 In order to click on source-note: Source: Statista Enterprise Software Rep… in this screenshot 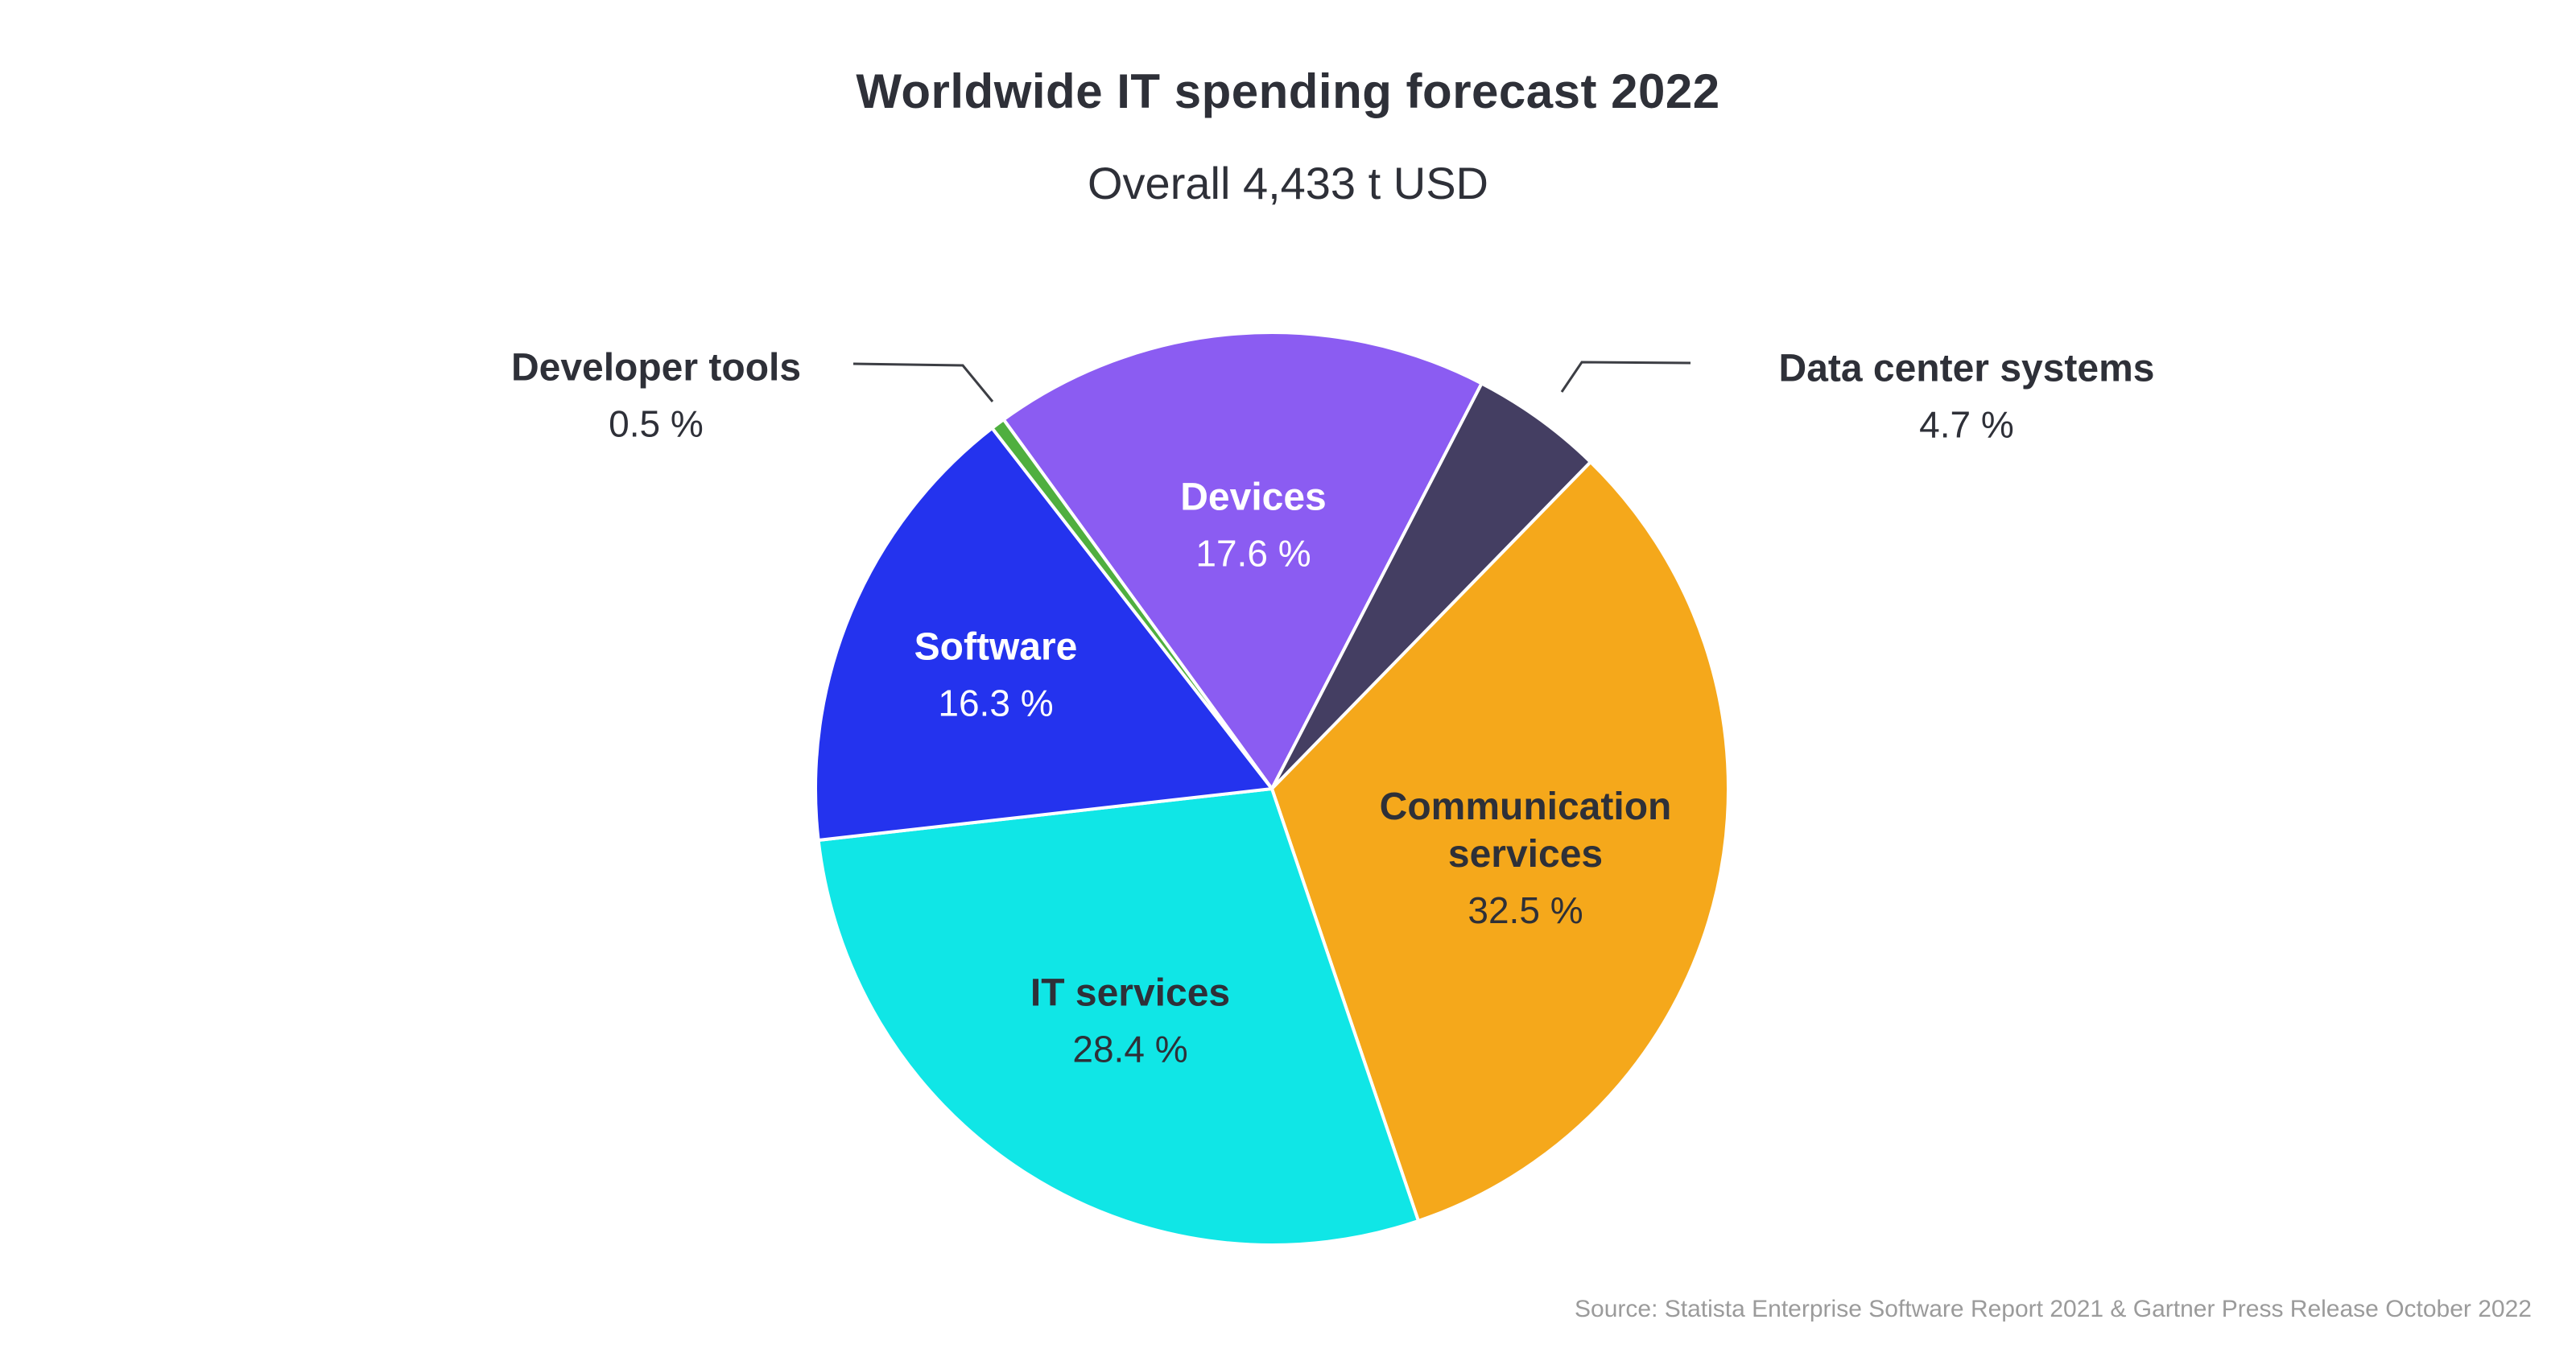, I will do `click(2053, 1309)`.